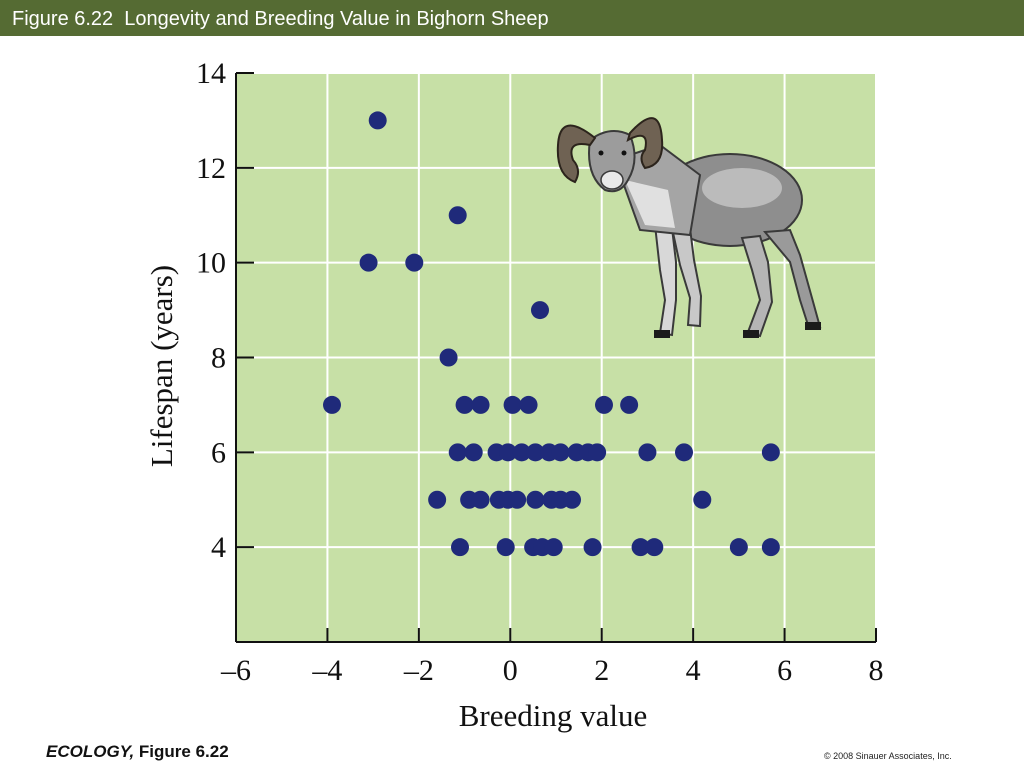 The height and width of the screenshot is (768, 1024). I want to click on footer-figure: Figure 6.22, so click(183, 751).